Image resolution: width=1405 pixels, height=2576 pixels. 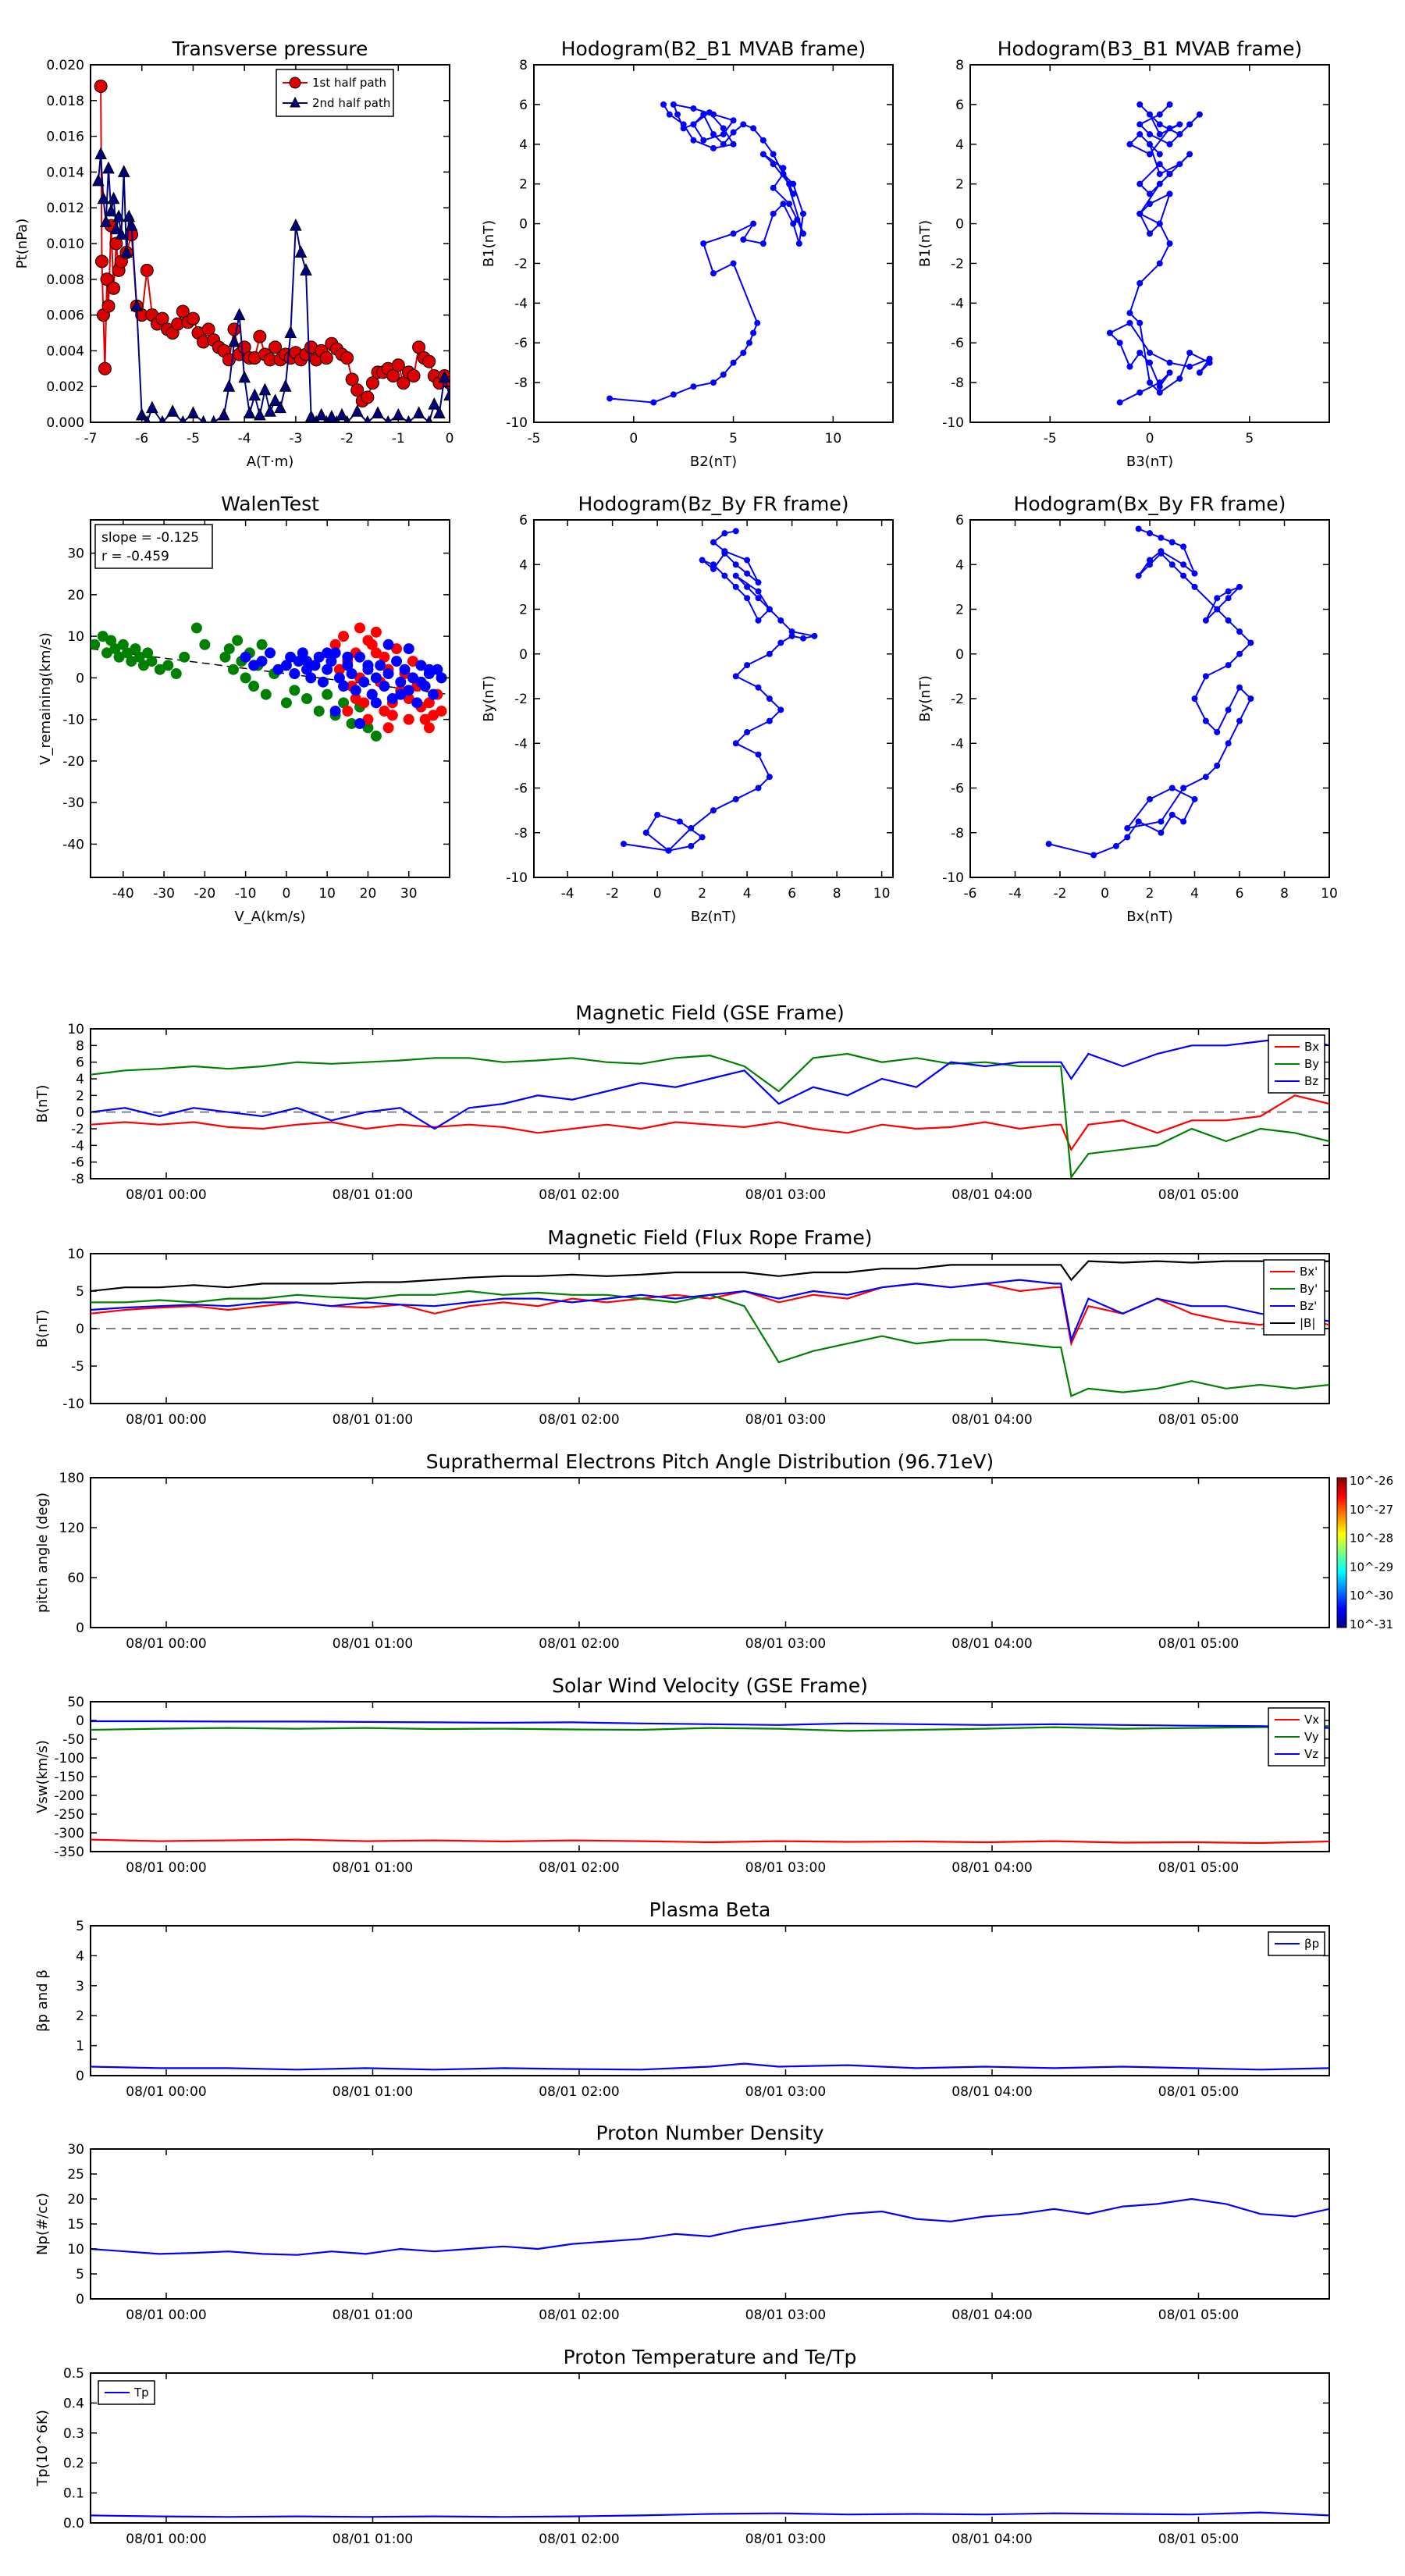 I want to click on y-tick-label: 180, so click(x=72, y=1478).